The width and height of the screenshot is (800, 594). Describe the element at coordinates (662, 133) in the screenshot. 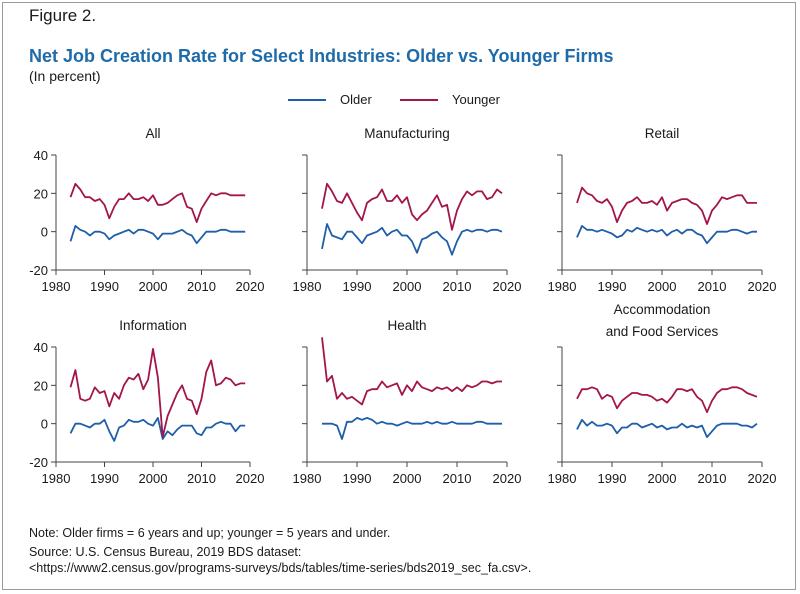

I see `panel-title-retail: Retail` at that location.